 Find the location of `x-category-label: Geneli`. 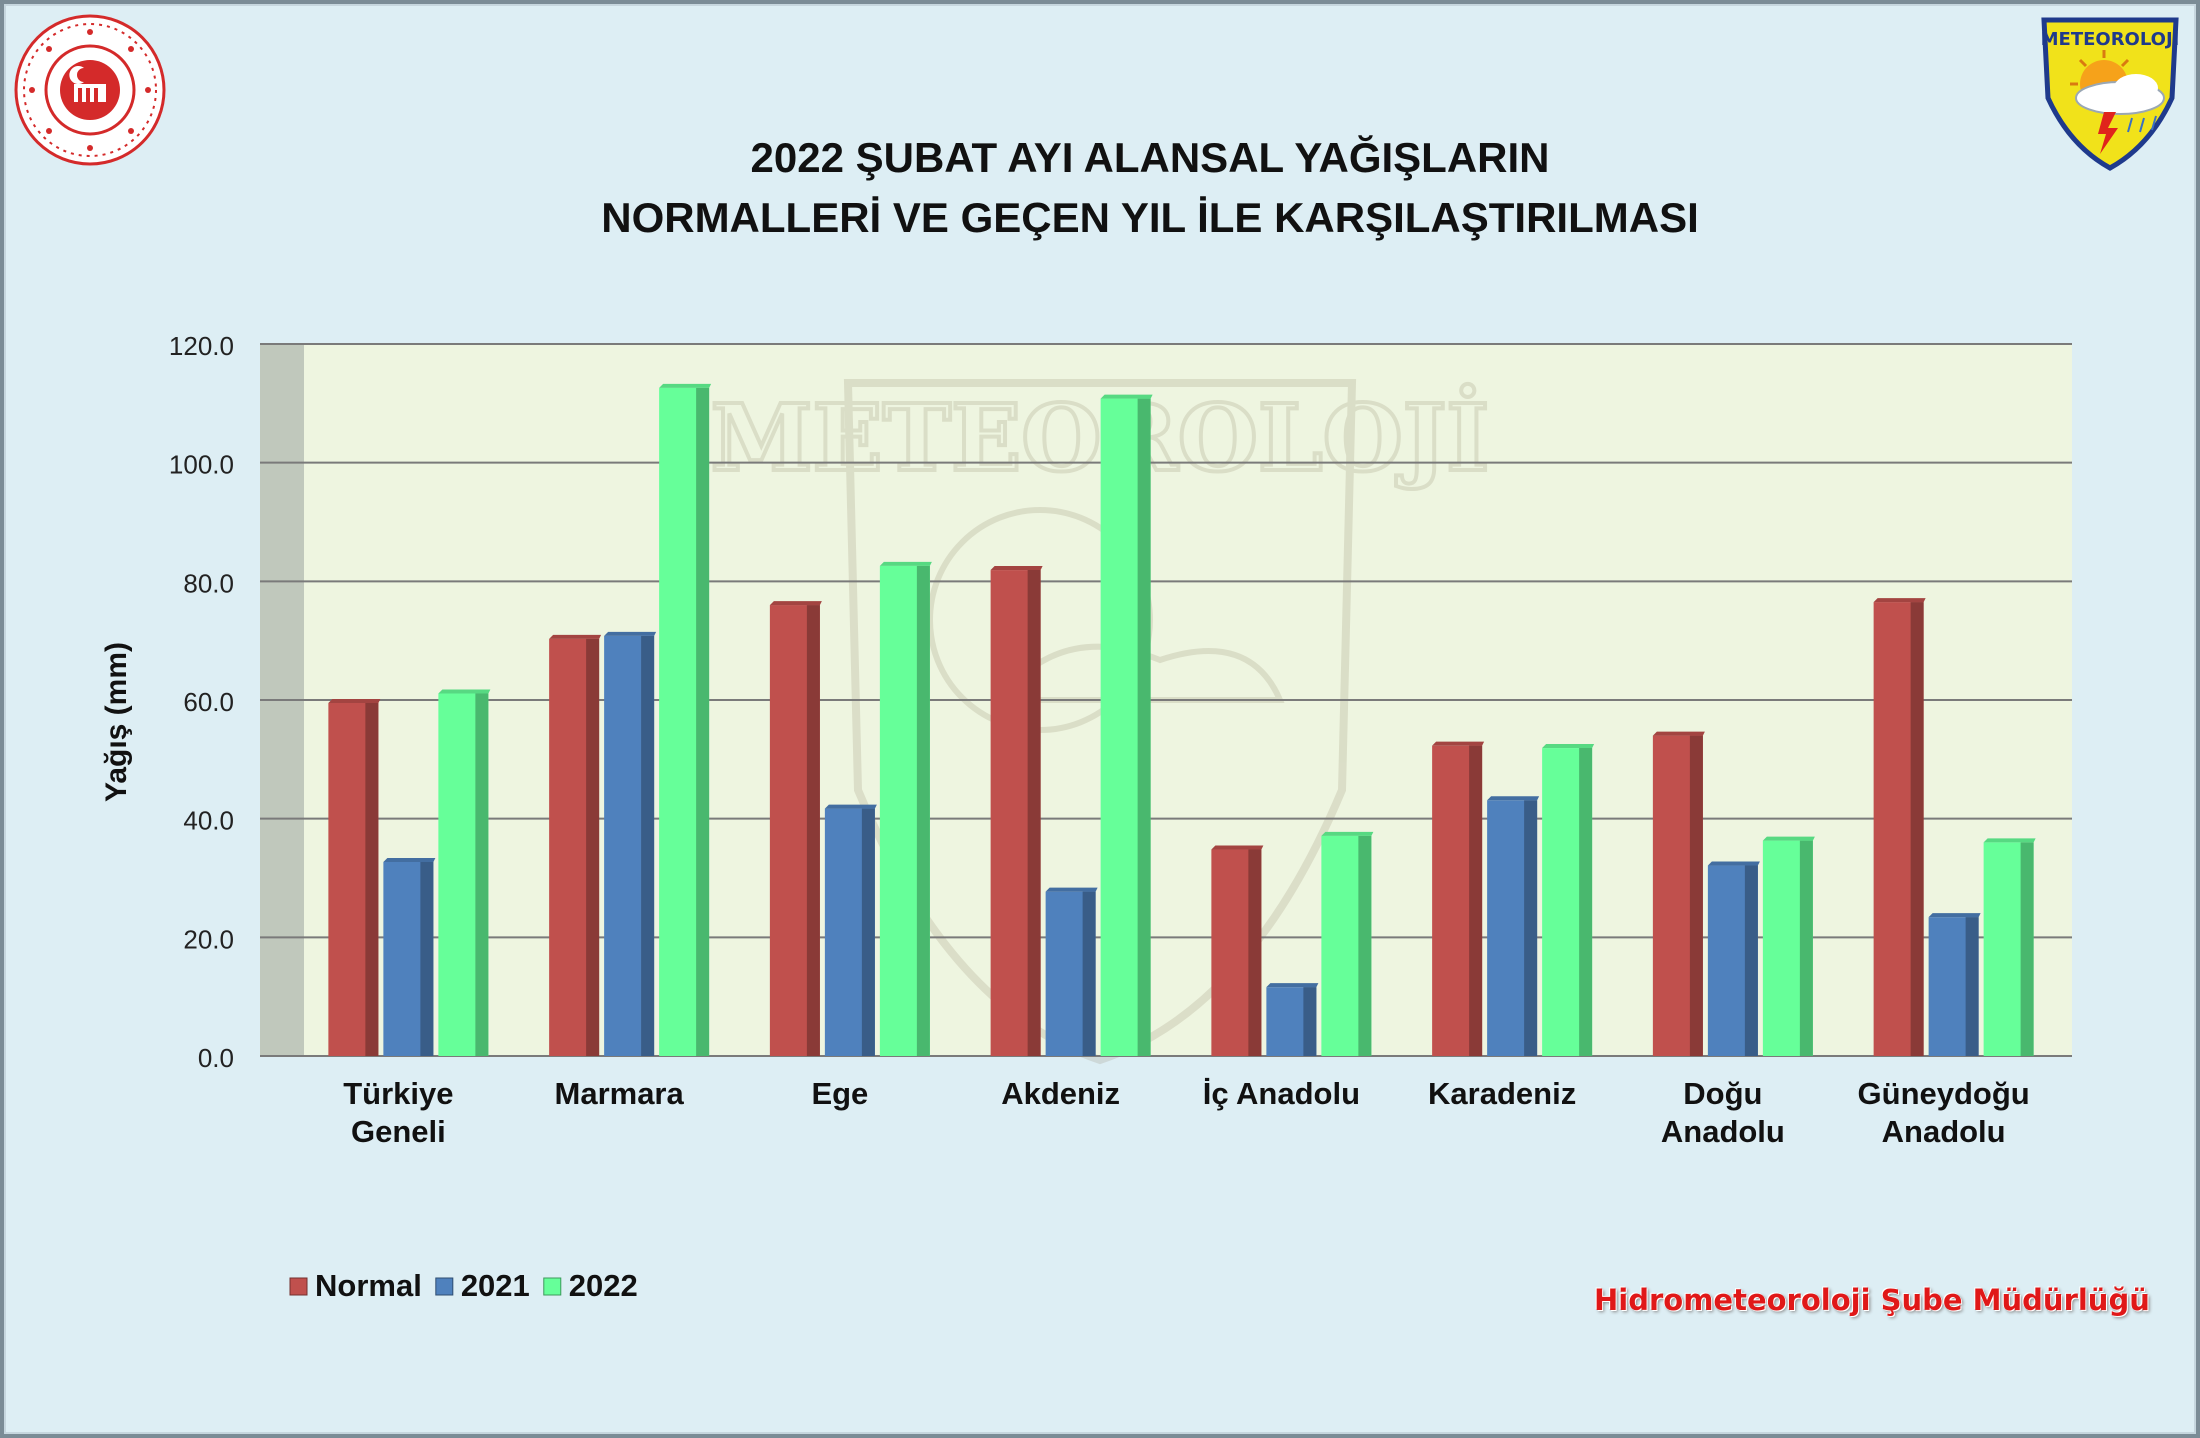

x-category-label: Geneli is located at coordinates (398, 1131).